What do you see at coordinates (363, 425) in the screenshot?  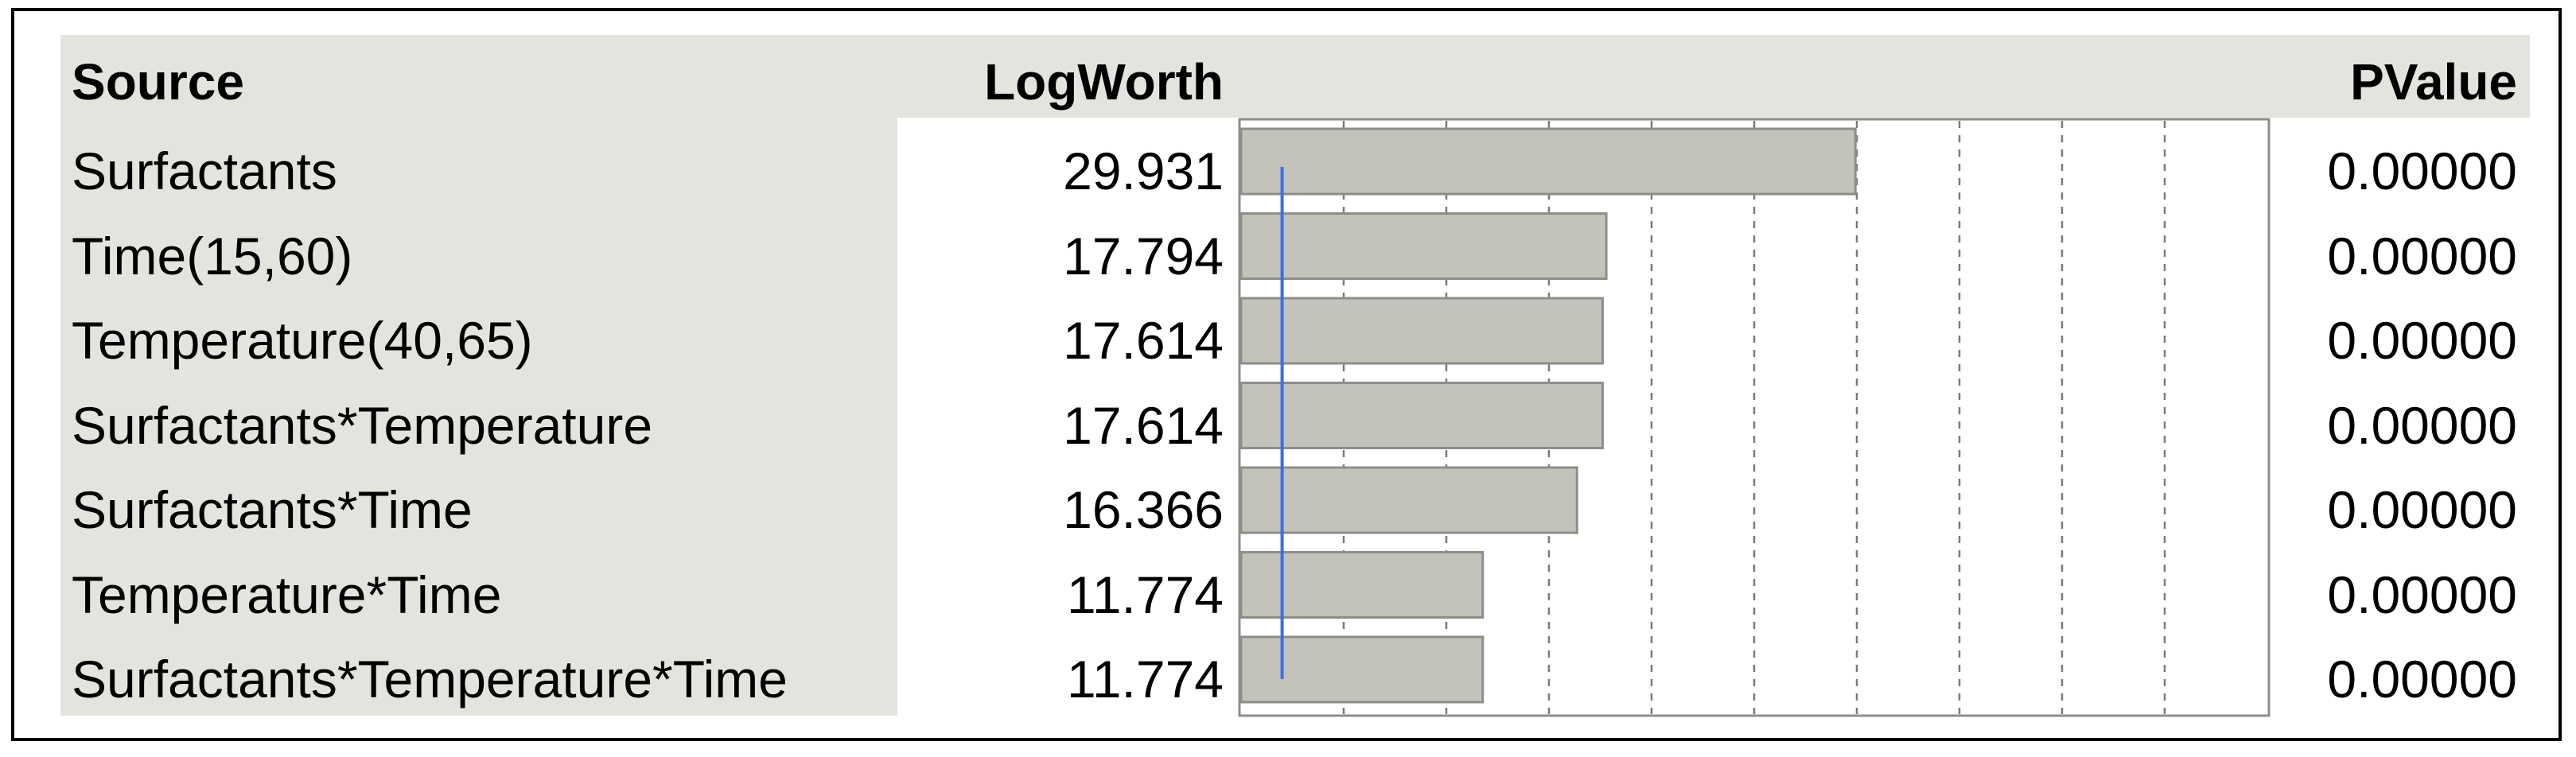 I see `source-cell: Surfactants*Temperature` at bounding box center [363, 425].